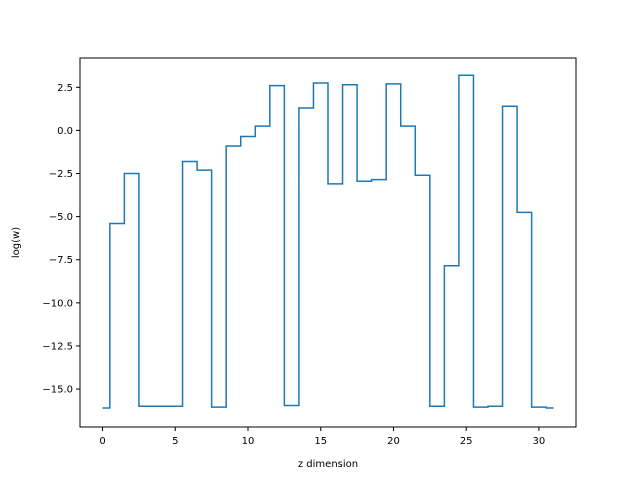 This screenshot has width=640, height=480. I want to click on x-tick-label: 5, so click(175, 441).